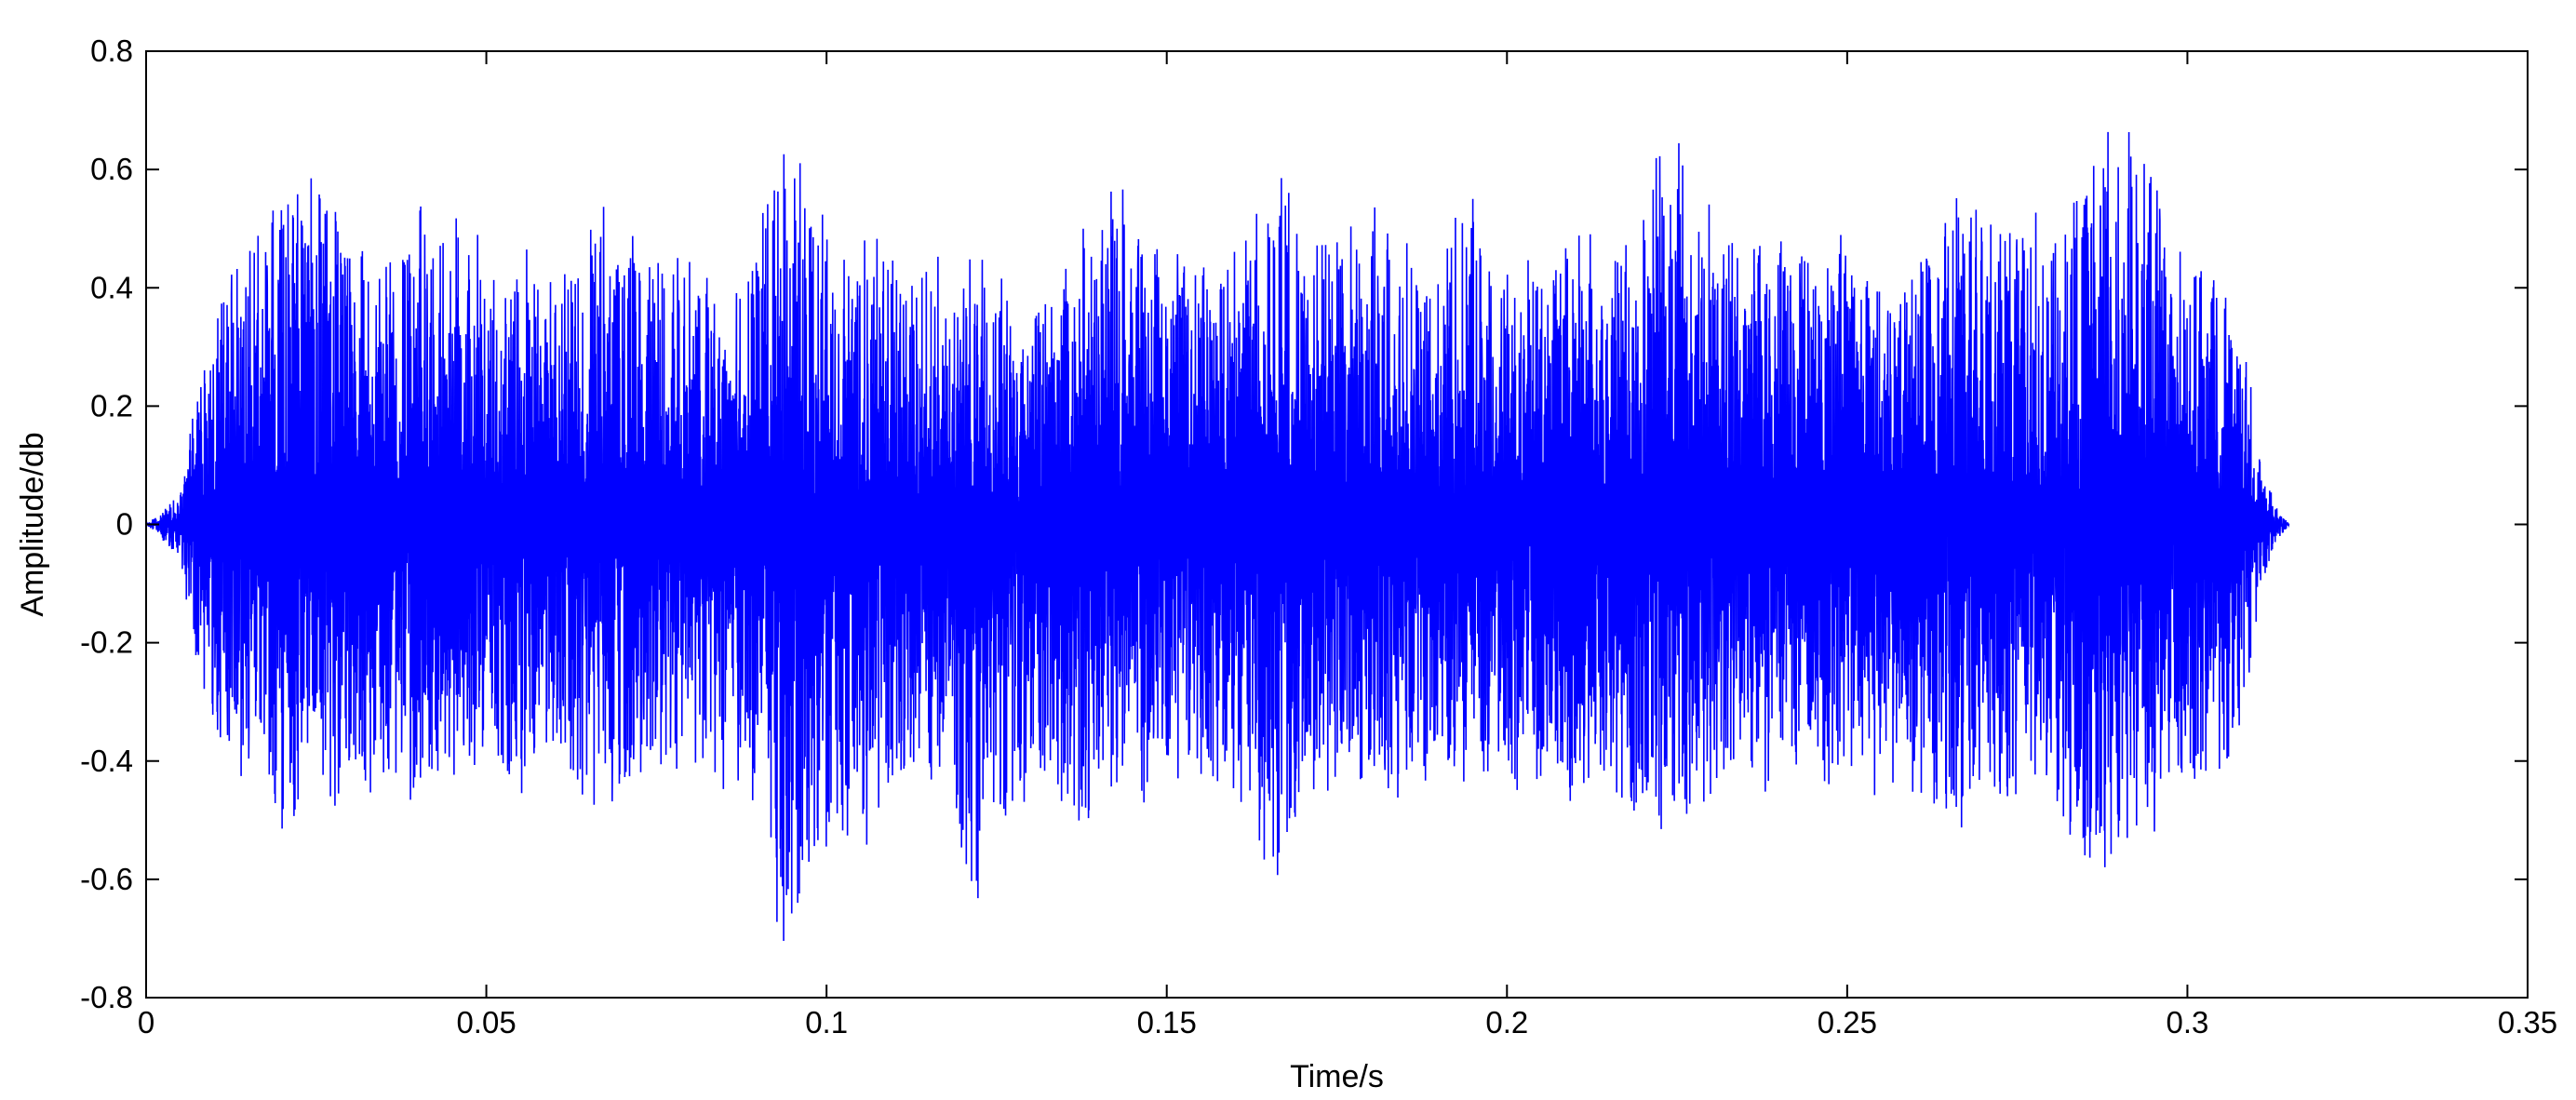 The image size is (2576, 1100). Describe the element at coordinates (2527, 1022) in the screenshot. I see `x-tick-label: 0.35` at that location.